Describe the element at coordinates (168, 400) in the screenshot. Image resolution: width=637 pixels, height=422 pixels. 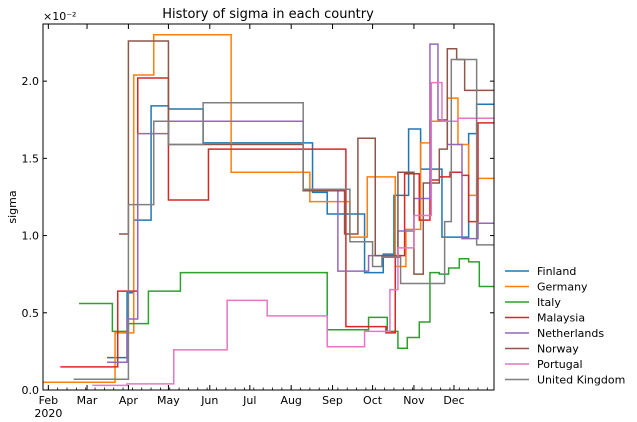
I see `x-tick-label: May` at that location.